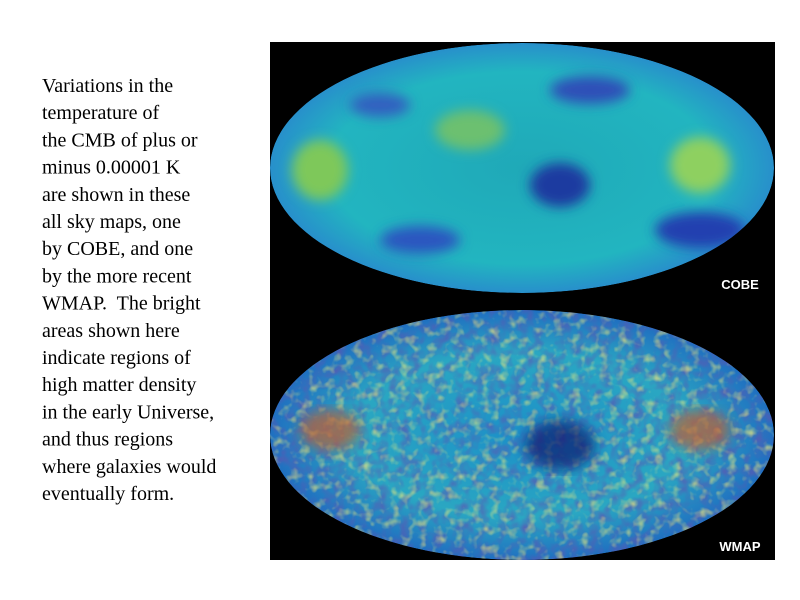 The height and width of the screenshot is (600, 800). What do you see at coordinates (111, 168) in the screenshot?
I see `text-line: minus 0.00001 K` at bounding box center [111, 168].